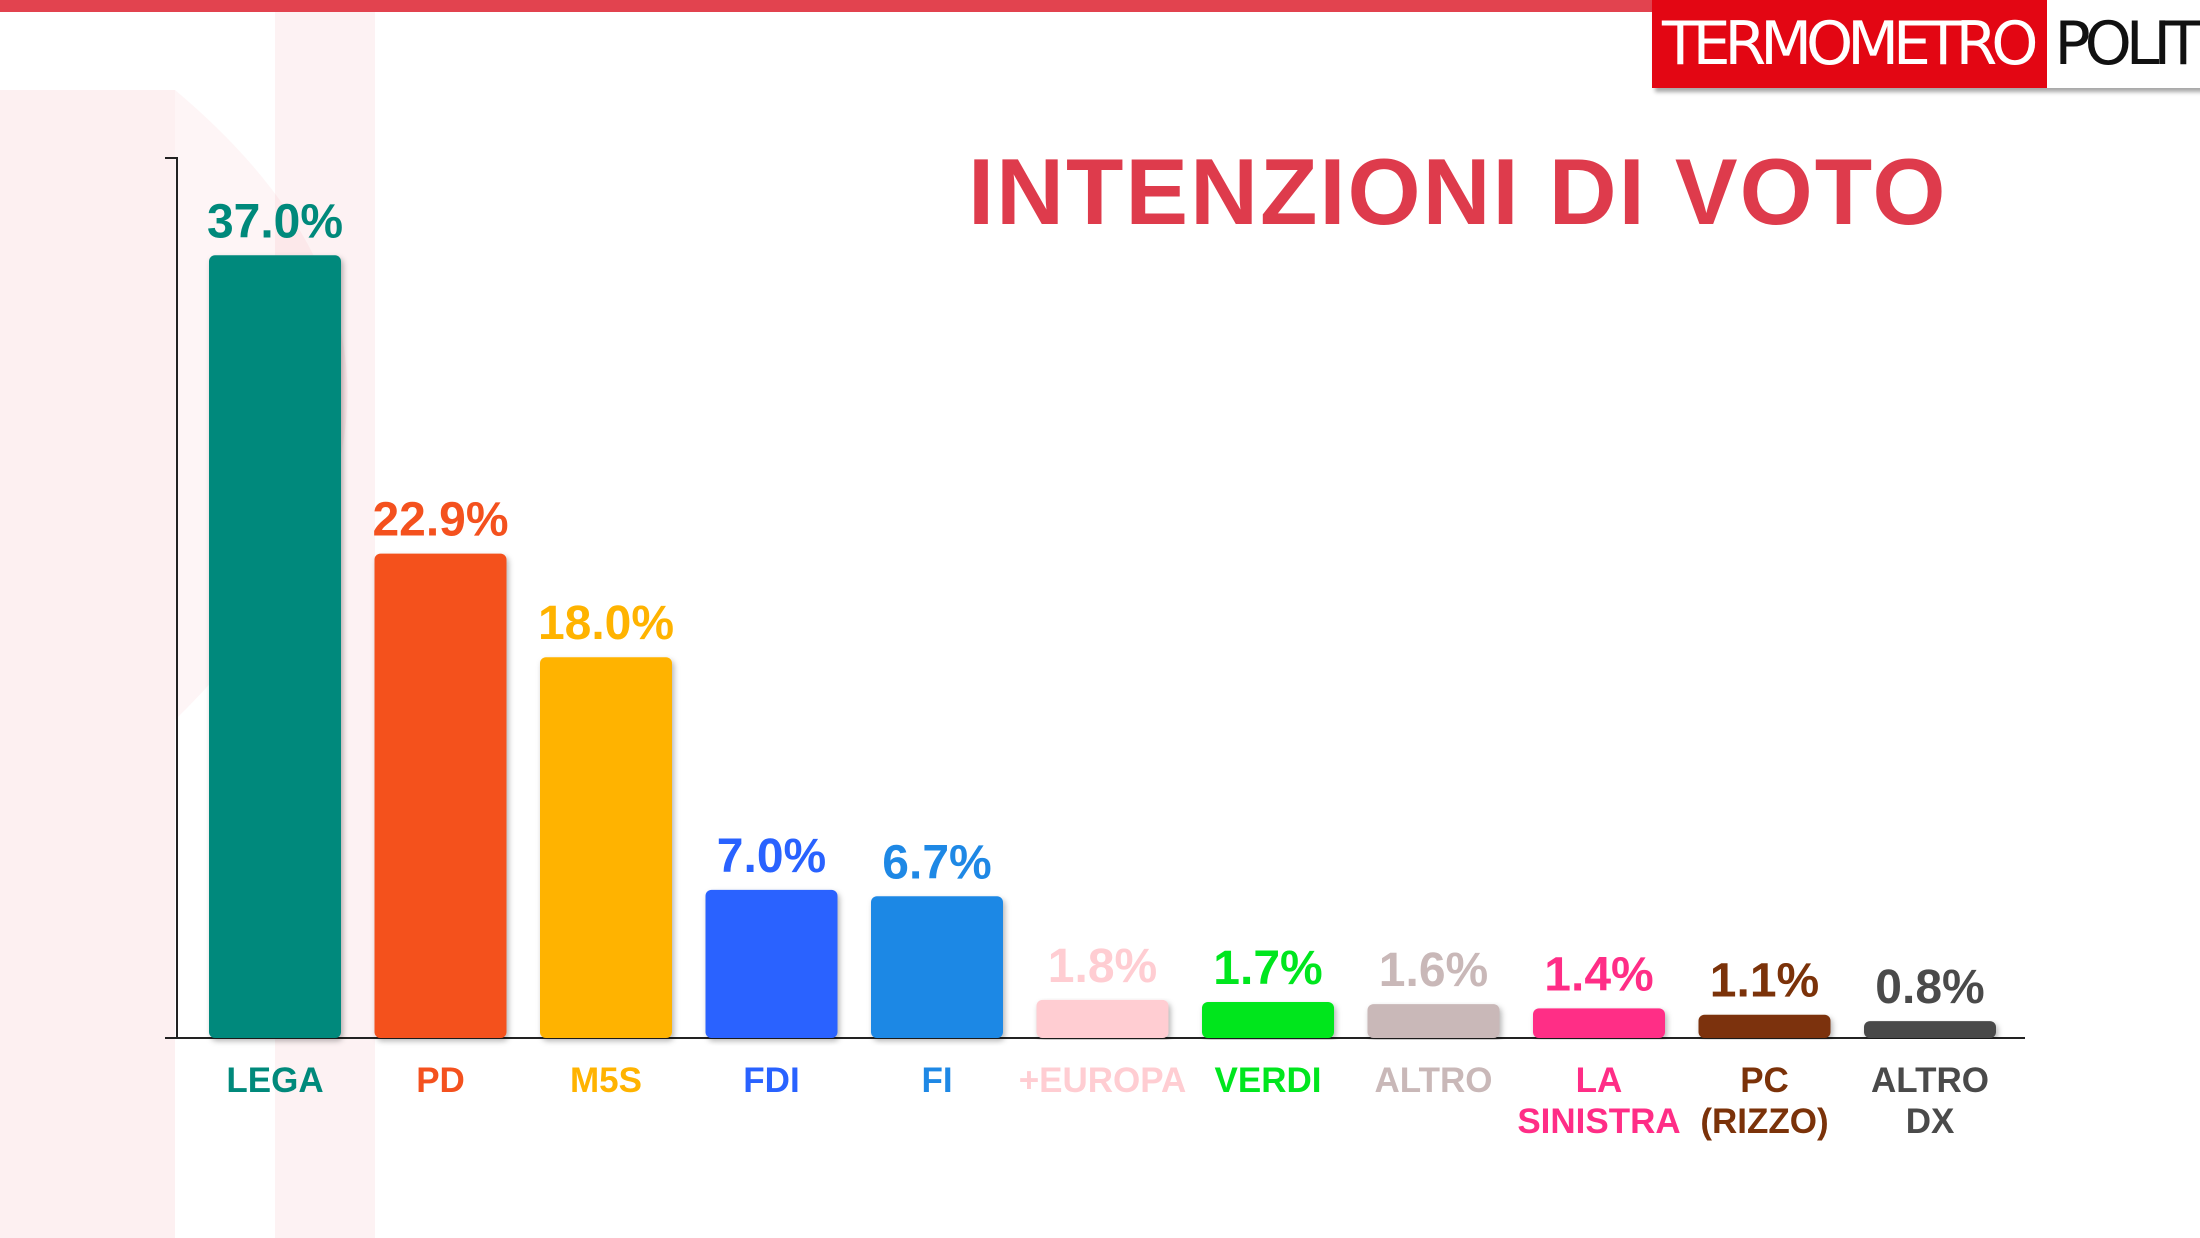 This screenshot has width=2200, height=1238. What do you see at coordinates (936, 862) in the screenshot?
I see `value-label: 6.7%` at bounding box center [936, 862].